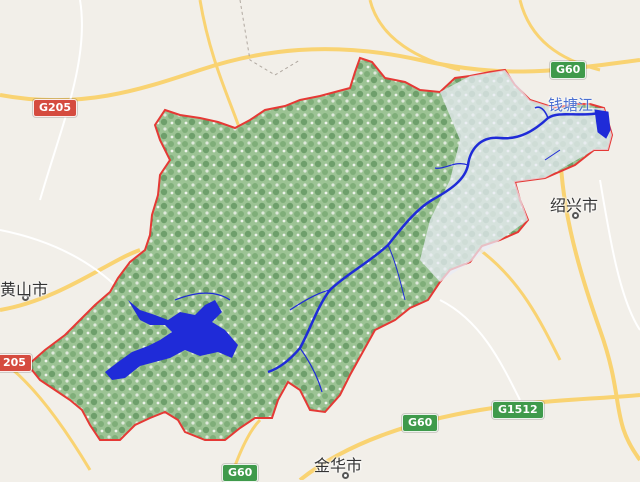 This screenshot has width=640, height=482. What do you see at coordinates (338, 465) in the screenshot?
I see `city-label-jinhua: 金华市` at bounding box center [338, 465].